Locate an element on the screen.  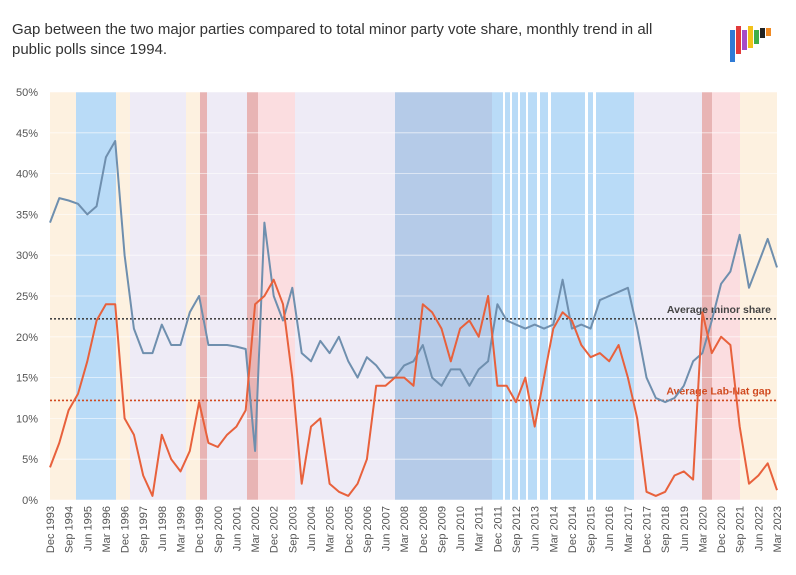
y-tick-label: 5% is located at coordinates (30, 460).